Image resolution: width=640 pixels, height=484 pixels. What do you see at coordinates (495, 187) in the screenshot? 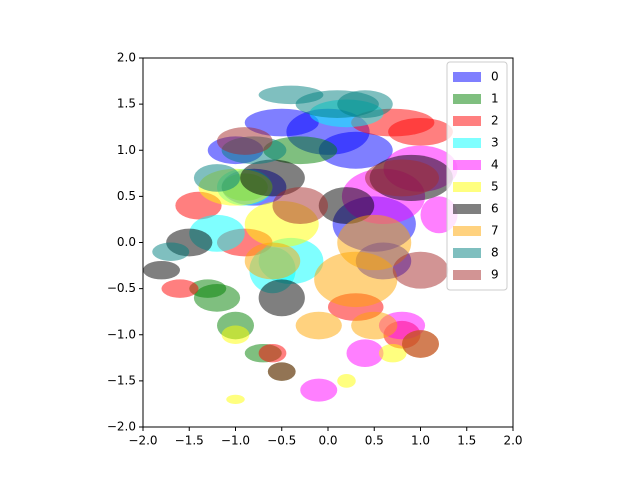
I see `legend-label: 5` at bounding box center [495, 187].